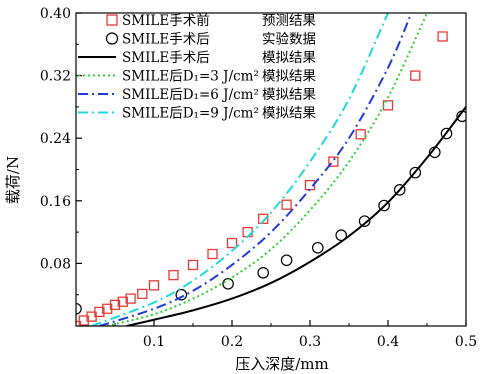 This screenshot has width=494, height=374. Describe the element at coordinates (166, 20) in the screenshot. I see `legend-label: SMILE手术前` at that location.